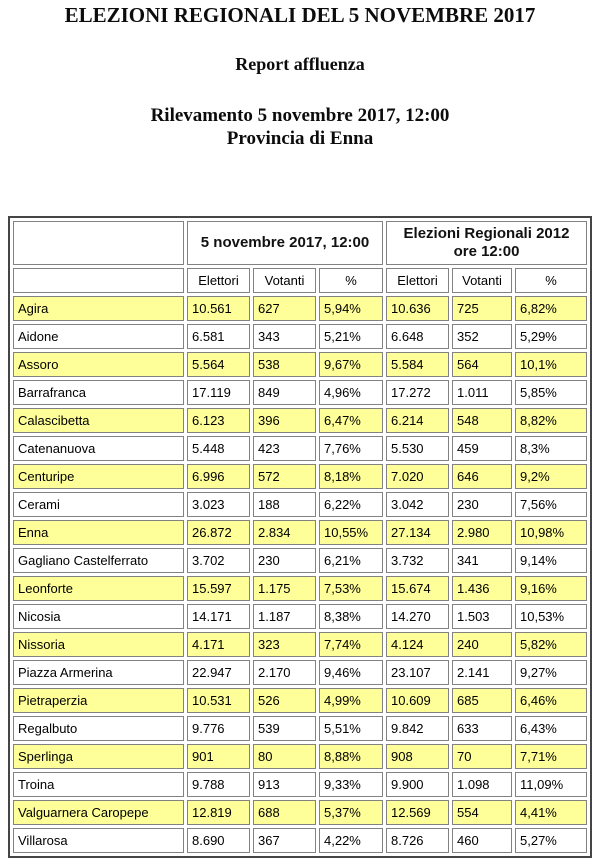 The image size is (600, 858). I want to click on pct-2017-cell: 9,46%, so click(351, 673).